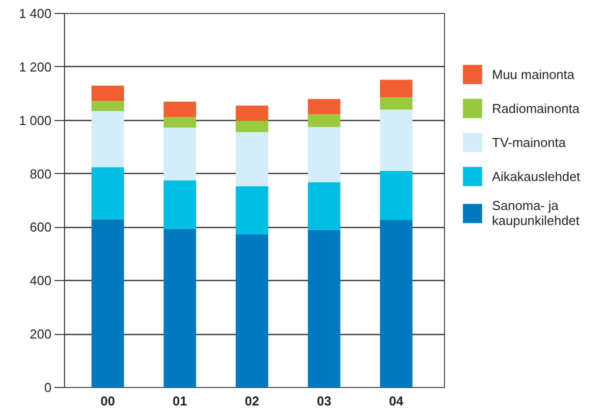  Describe the element at coordinates (533, 75) in the screenshot. I see `legend-label: Muu mainonta` at that location.